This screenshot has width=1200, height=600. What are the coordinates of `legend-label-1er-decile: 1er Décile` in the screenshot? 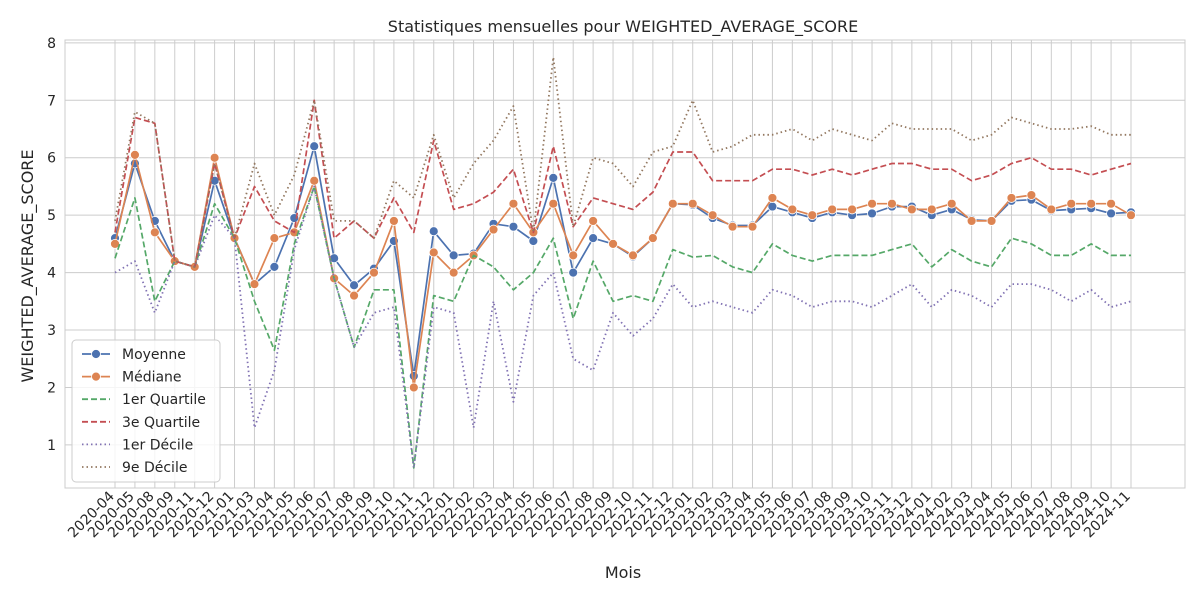 It's located at (157, 445).